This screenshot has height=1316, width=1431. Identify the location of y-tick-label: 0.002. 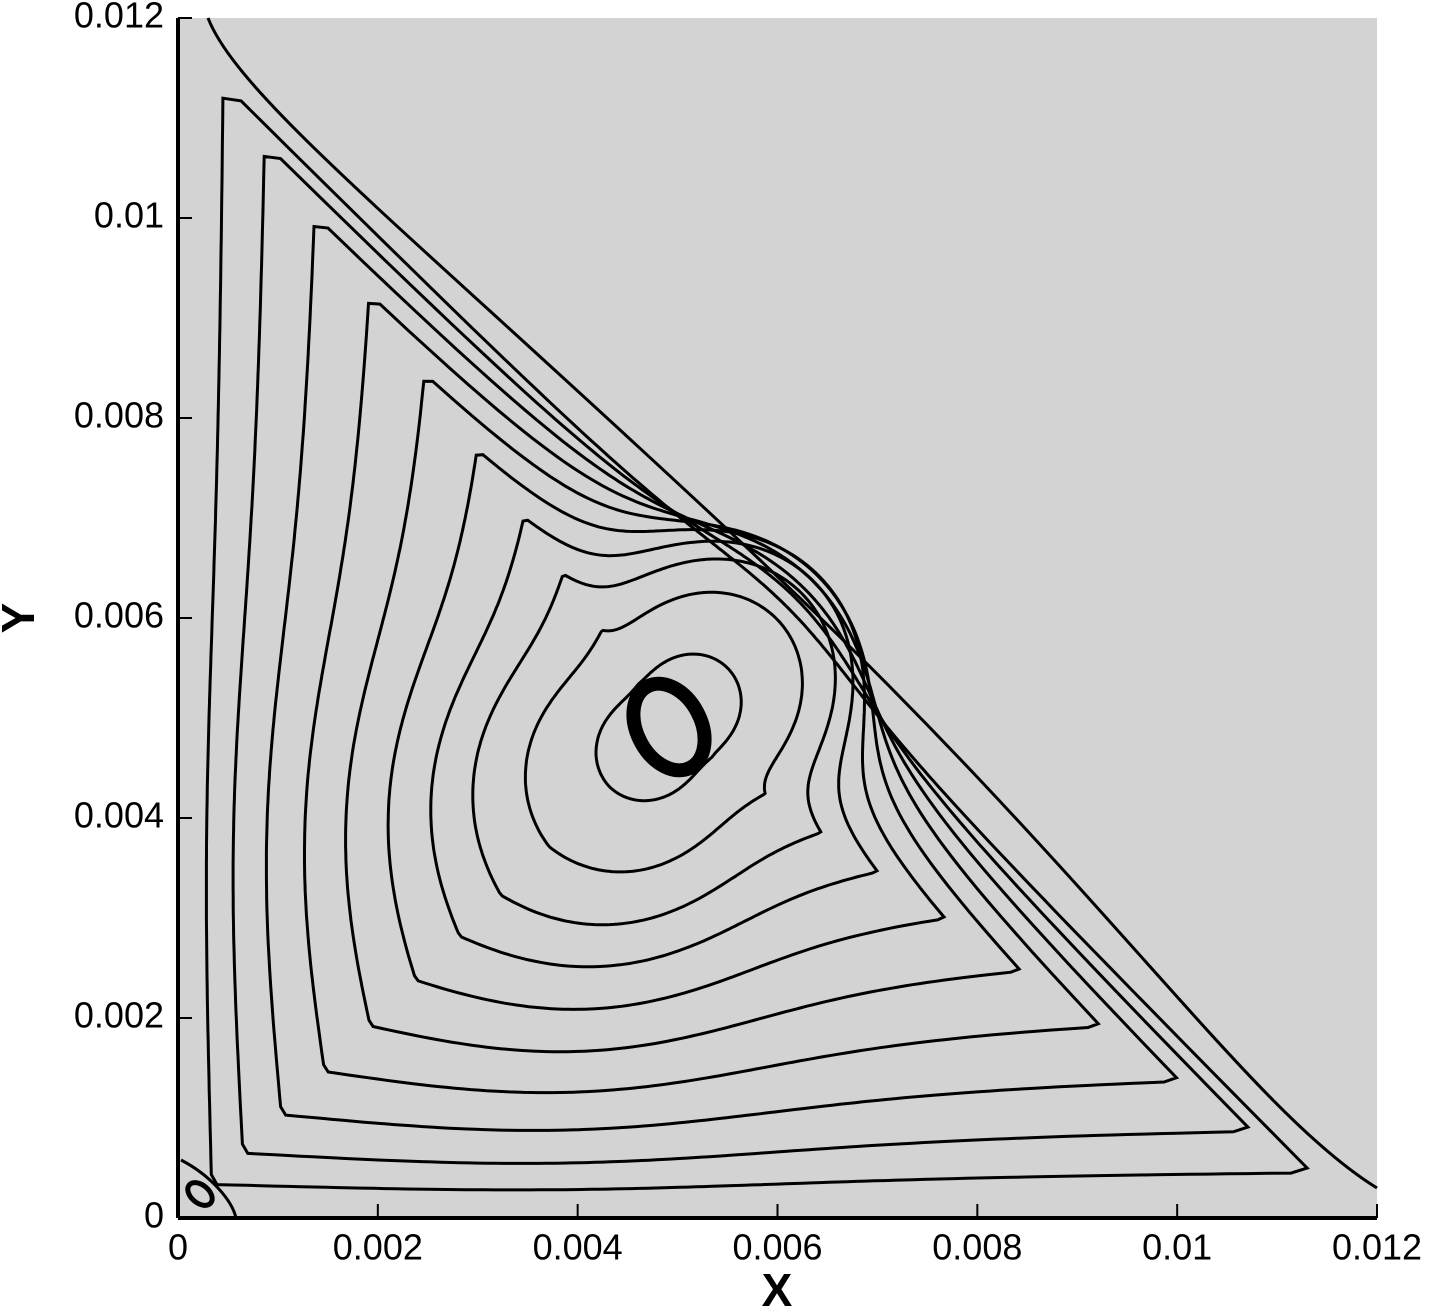
(119, 1015).